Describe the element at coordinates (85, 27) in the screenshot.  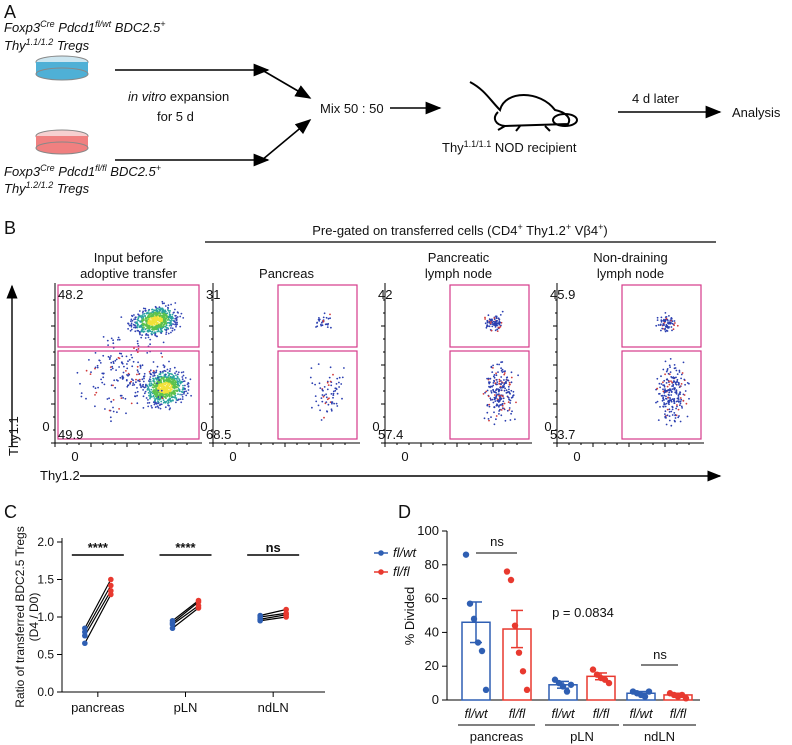
I see `donor-label: Foxp3Cre Pdcd1fl/wt BDC2.5+` at that location.